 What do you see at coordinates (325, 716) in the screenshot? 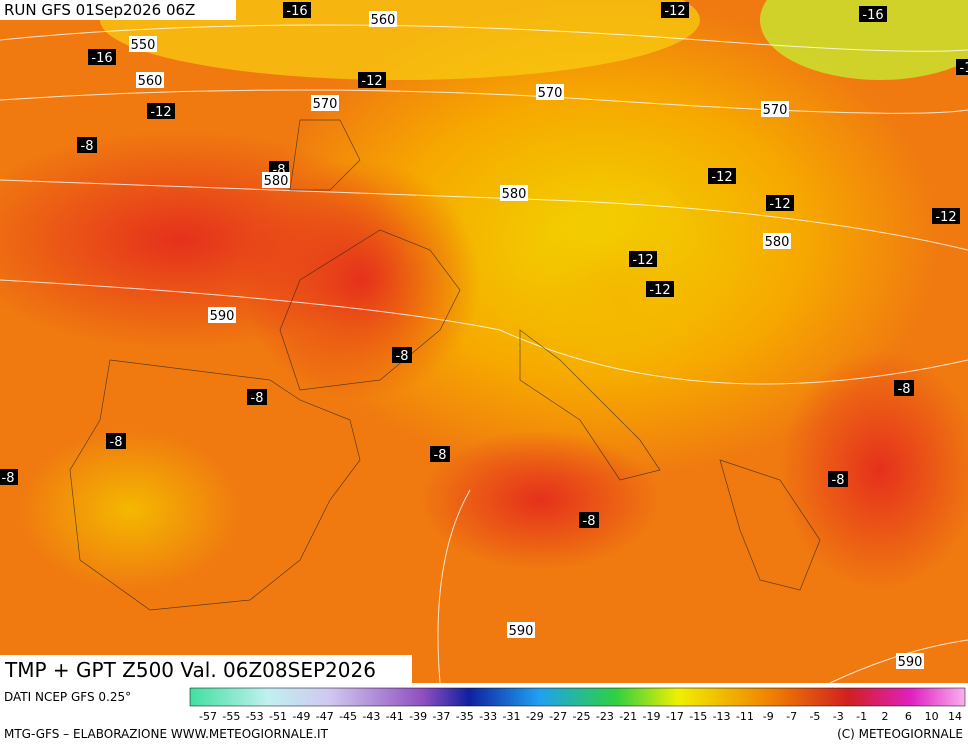
I see `legend-tick-label: -47` at bounding box center [325, 716].